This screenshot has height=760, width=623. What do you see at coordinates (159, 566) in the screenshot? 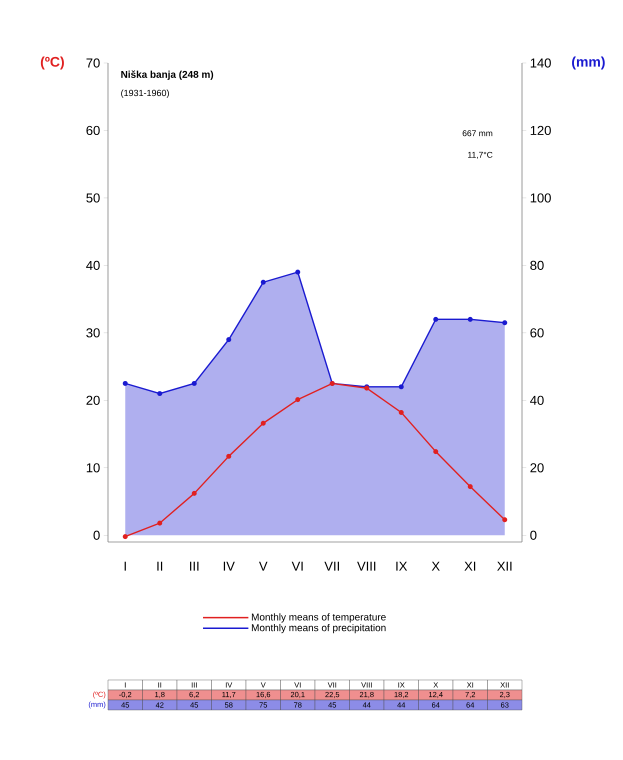
I see `x-tick-label: II` at bounding box center [159, 566].